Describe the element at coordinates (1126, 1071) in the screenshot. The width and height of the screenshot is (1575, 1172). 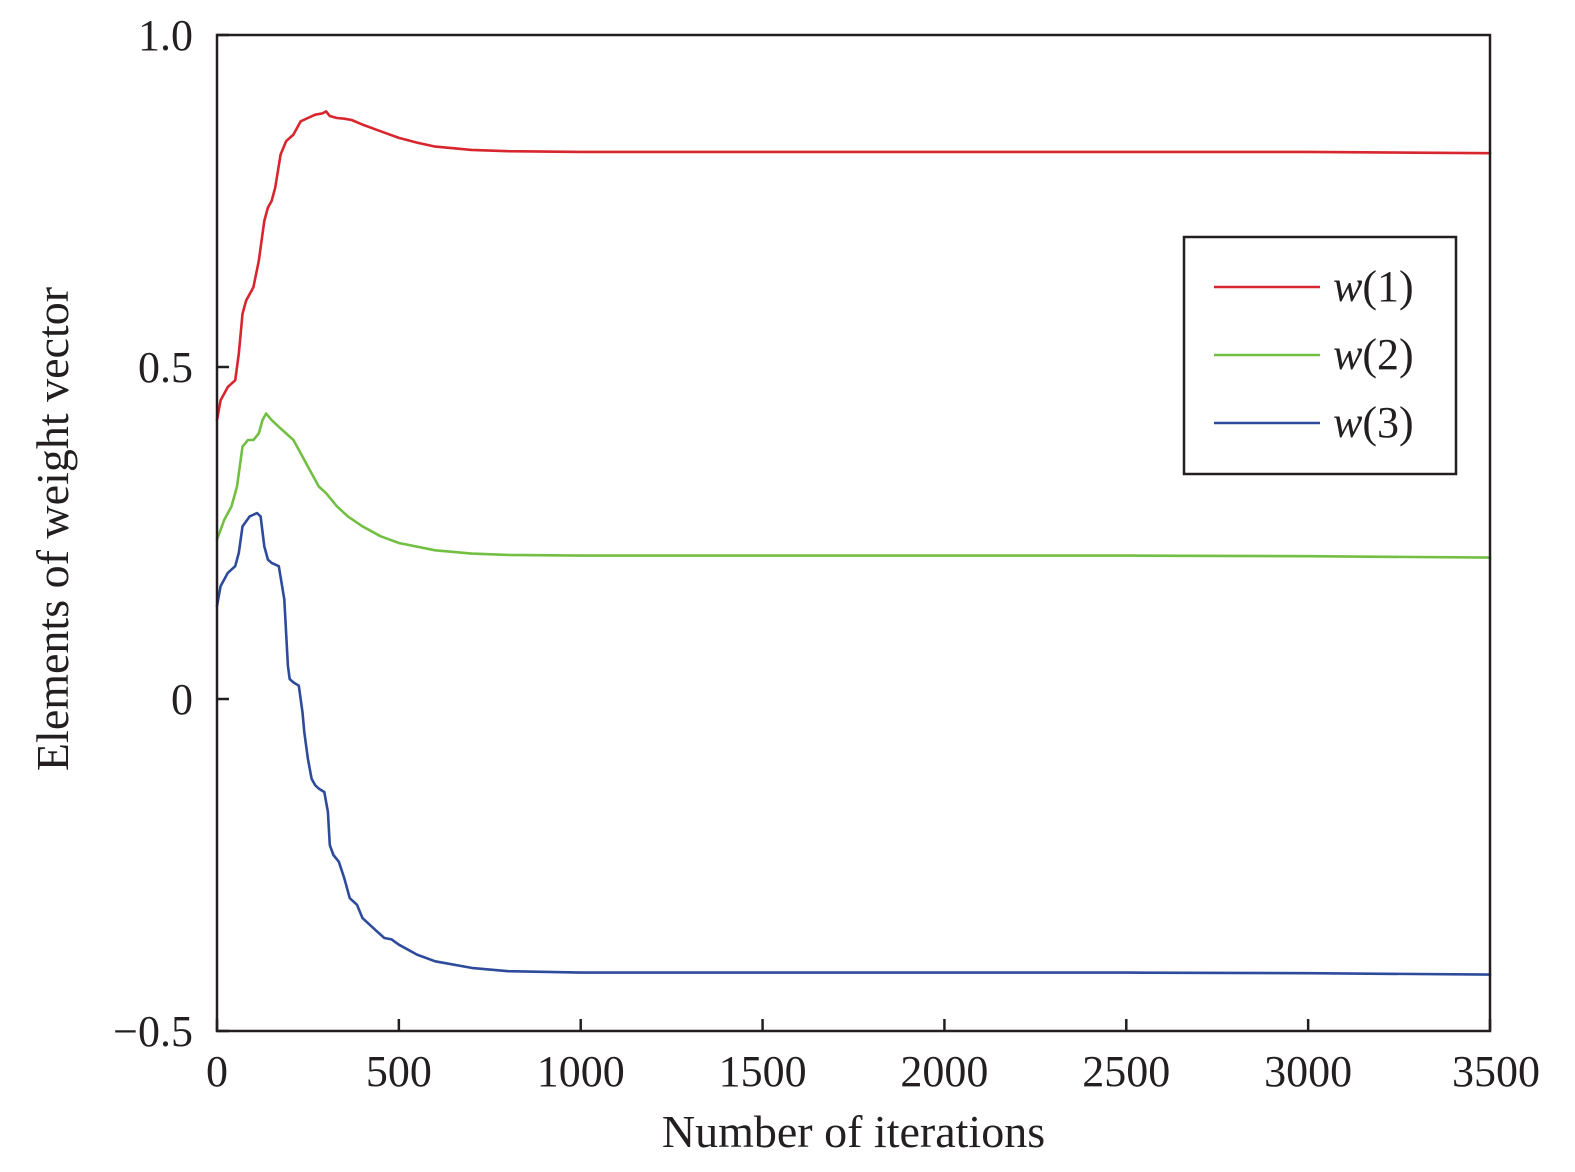
I see `x-tick-label: 2500` at that location.